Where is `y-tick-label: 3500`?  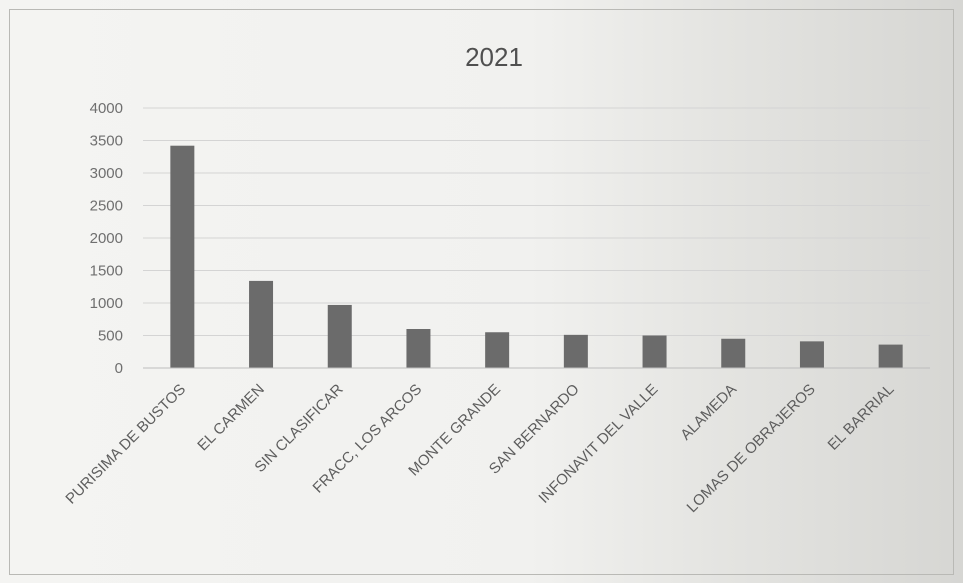 y-tick-label: 3500 is located at coordinates (106, 141).